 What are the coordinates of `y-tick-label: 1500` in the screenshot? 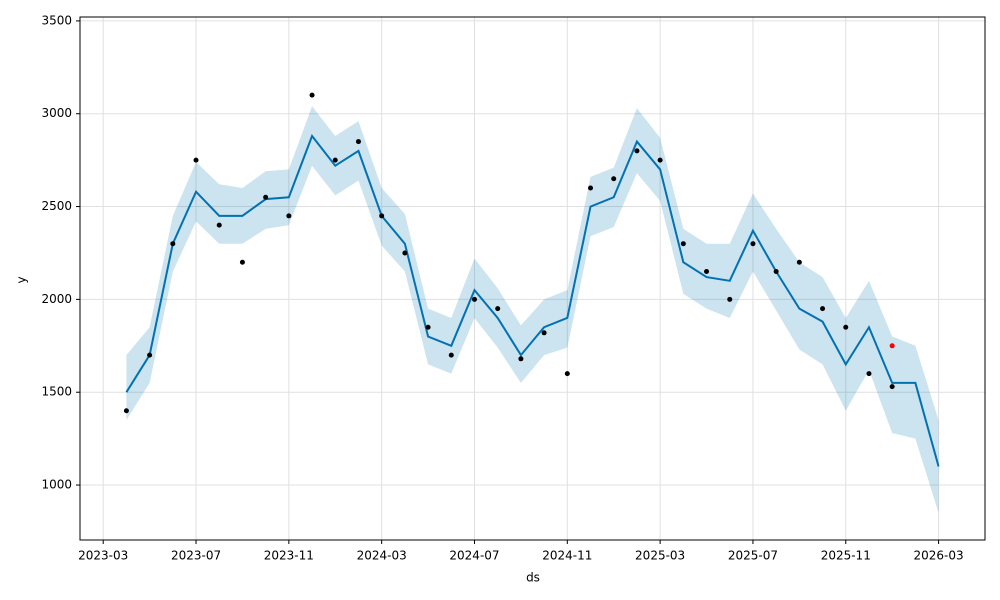 It's located at (56, 392).